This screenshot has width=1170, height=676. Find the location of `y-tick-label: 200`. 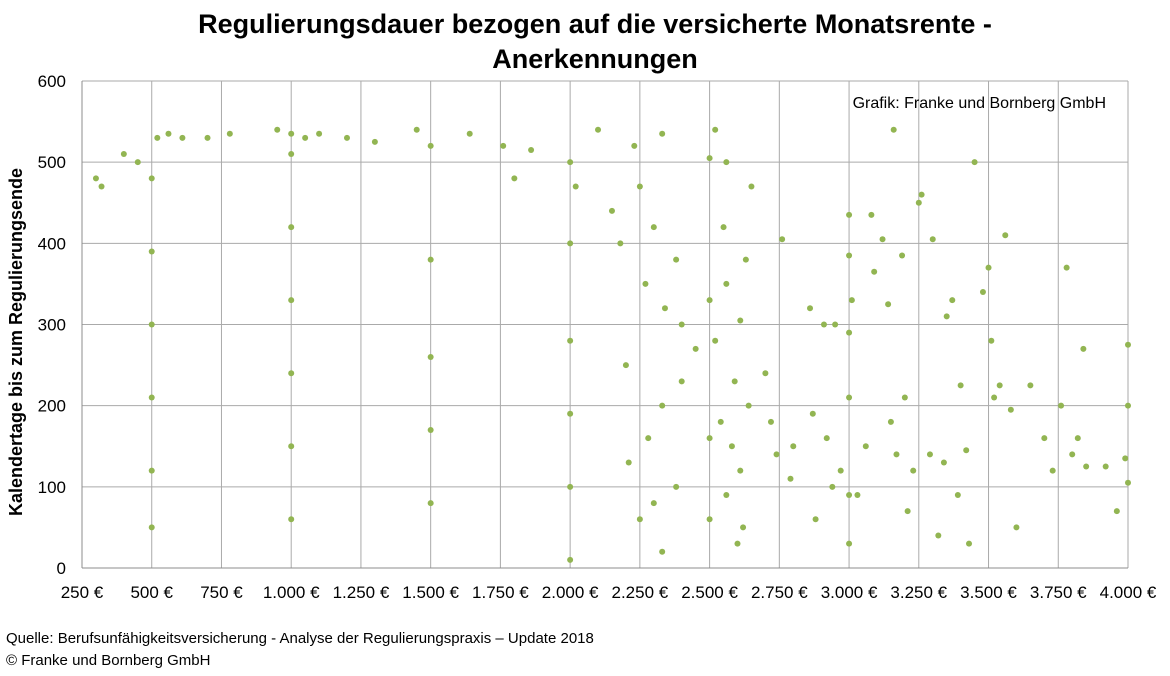

y-tick-label: 200 is located at coordinates (52, 406).